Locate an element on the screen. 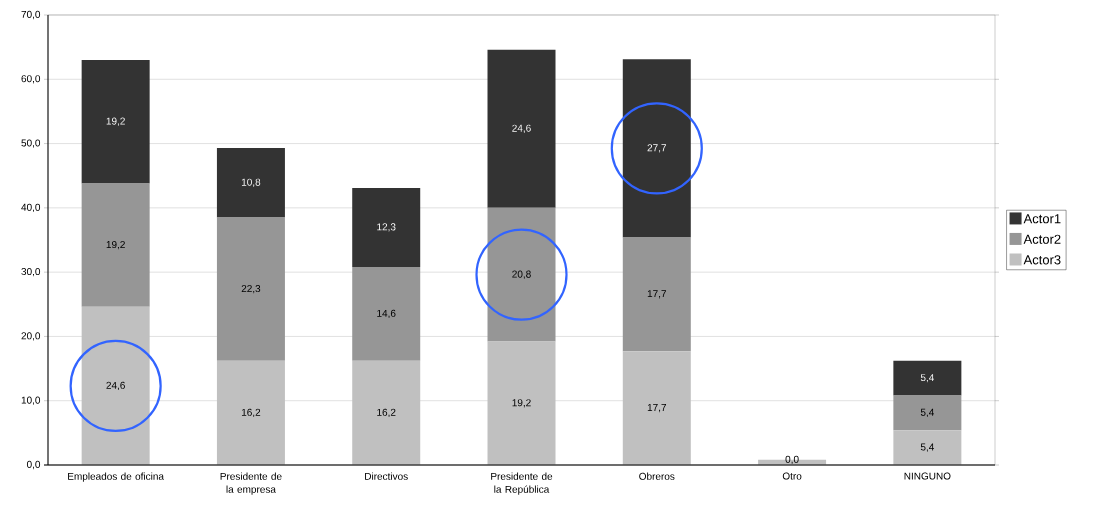  x-tick-label: Presidente de la República is located at coordinates (522, 483).